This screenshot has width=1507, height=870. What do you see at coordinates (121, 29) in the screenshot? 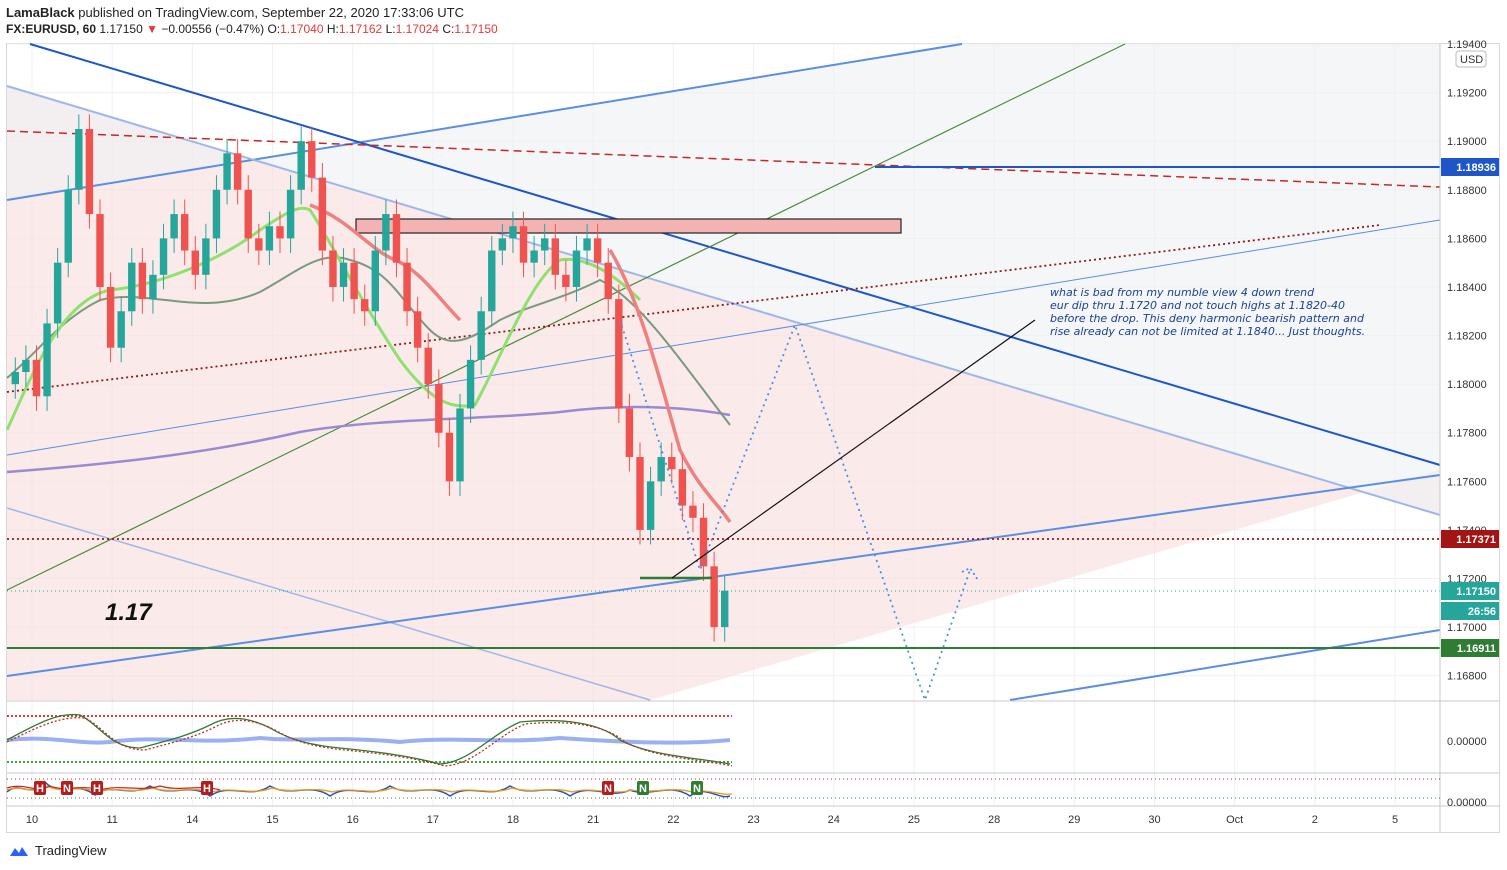
I see `last-price: 1.17150` at bounding box center [121, 29].